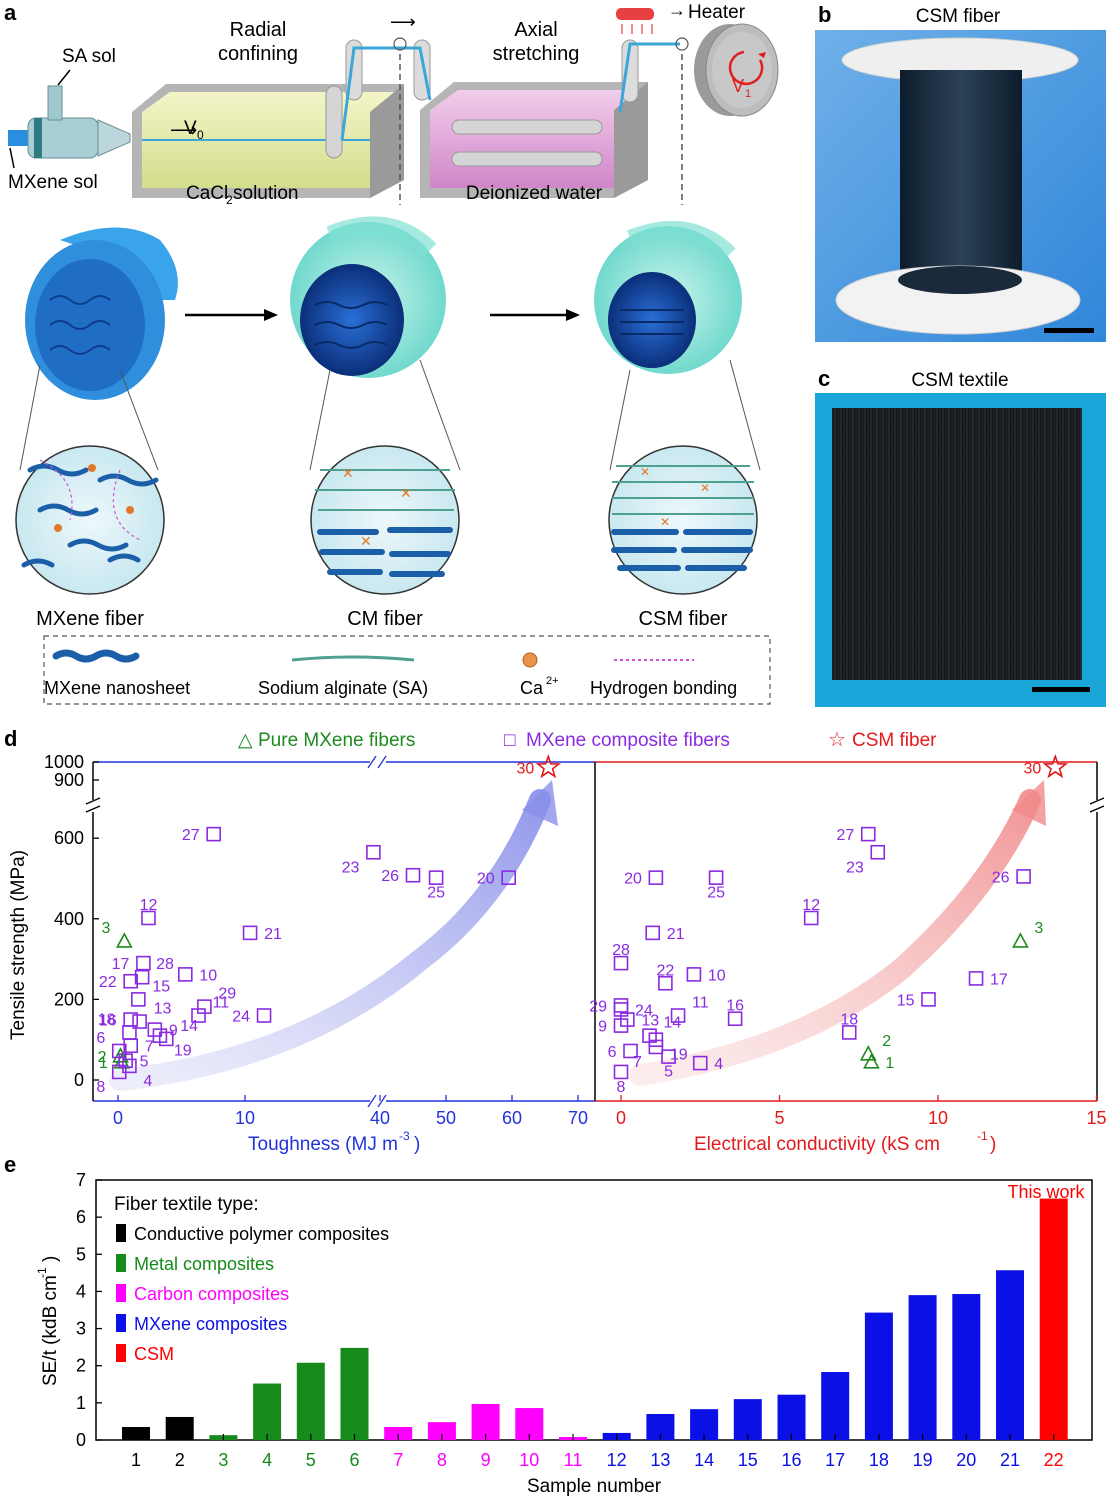  Describe the element at coordinates (700, 1003) in the screenshot. I see `d-right-point-label-11: 11` at that location.